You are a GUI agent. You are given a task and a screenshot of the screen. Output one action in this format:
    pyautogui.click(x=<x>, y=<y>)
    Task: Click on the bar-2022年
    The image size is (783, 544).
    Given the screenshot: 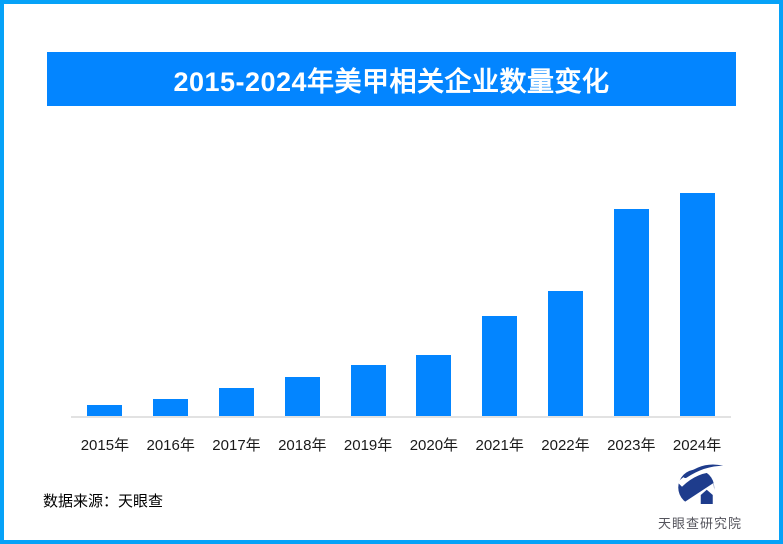 What is the action you would take?
    pyautogui.click(x=565, y=354)
    